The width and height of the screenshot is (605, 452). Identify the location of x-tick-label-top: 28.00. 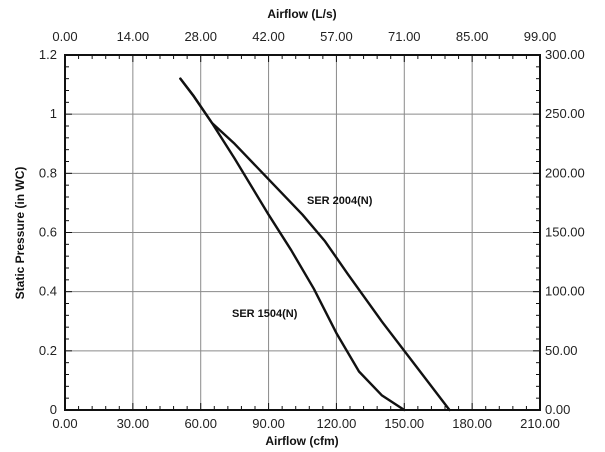
(200, 36).